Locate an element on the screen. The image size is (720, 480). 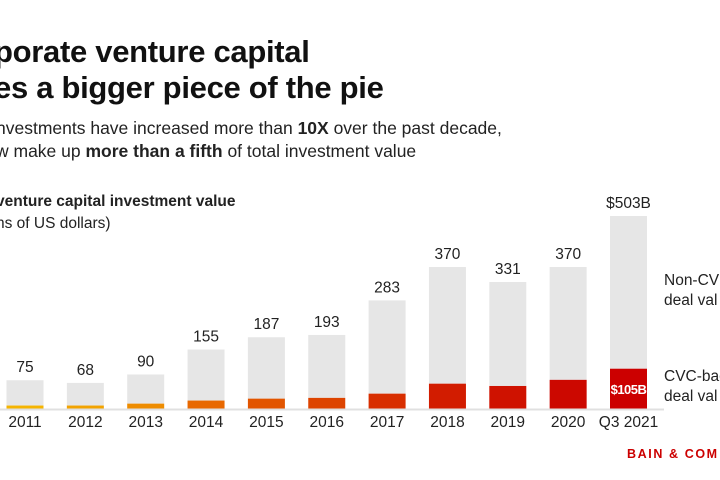
x-tick-label: 2012 is located at coordinates (85, 422).